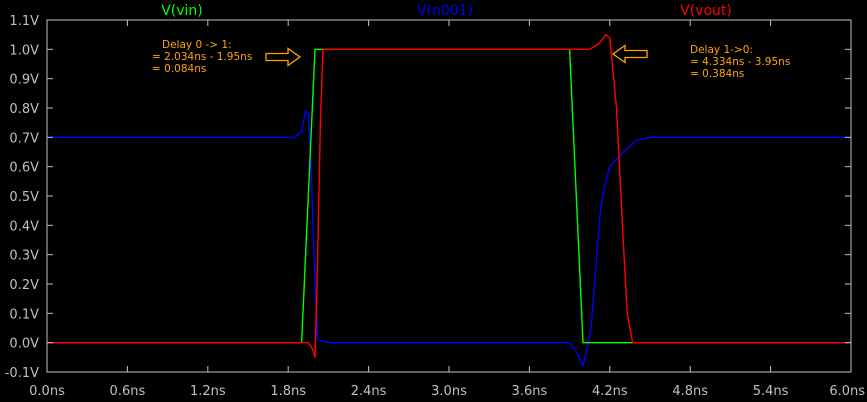 This screenshot has width=867, height=402. What do you see at coordinates (449, 391) in the screenshot?
I see `x-tick-label: 3.0ns` at bounding box center [449, 391].